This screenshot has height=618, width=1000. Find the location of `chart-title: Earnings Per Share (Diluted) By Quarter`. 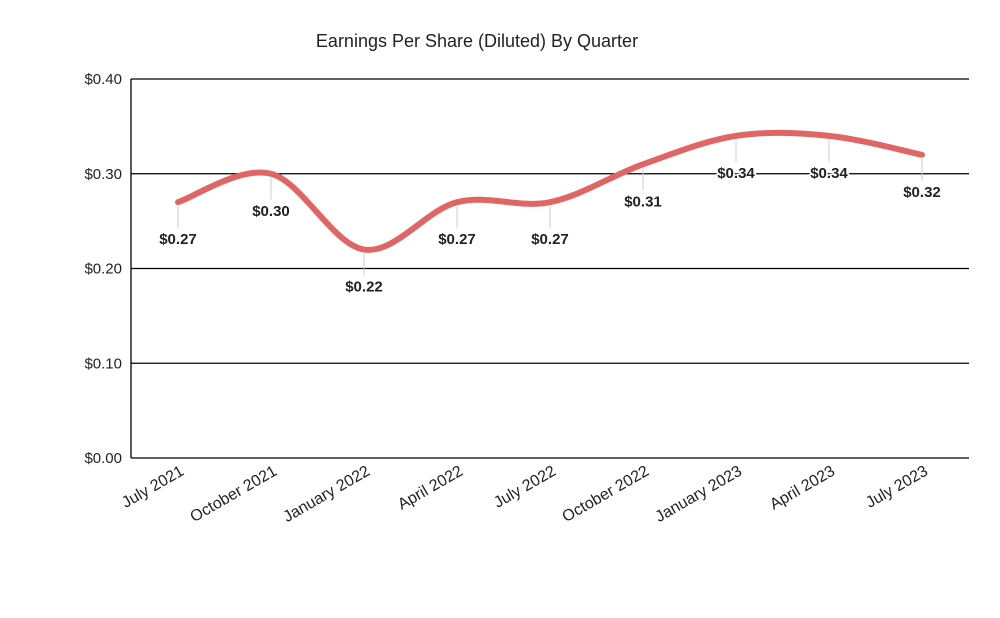

chart-title: Earnings Per Share (Diluted) By Quarter is located at coordinates (477, 41).